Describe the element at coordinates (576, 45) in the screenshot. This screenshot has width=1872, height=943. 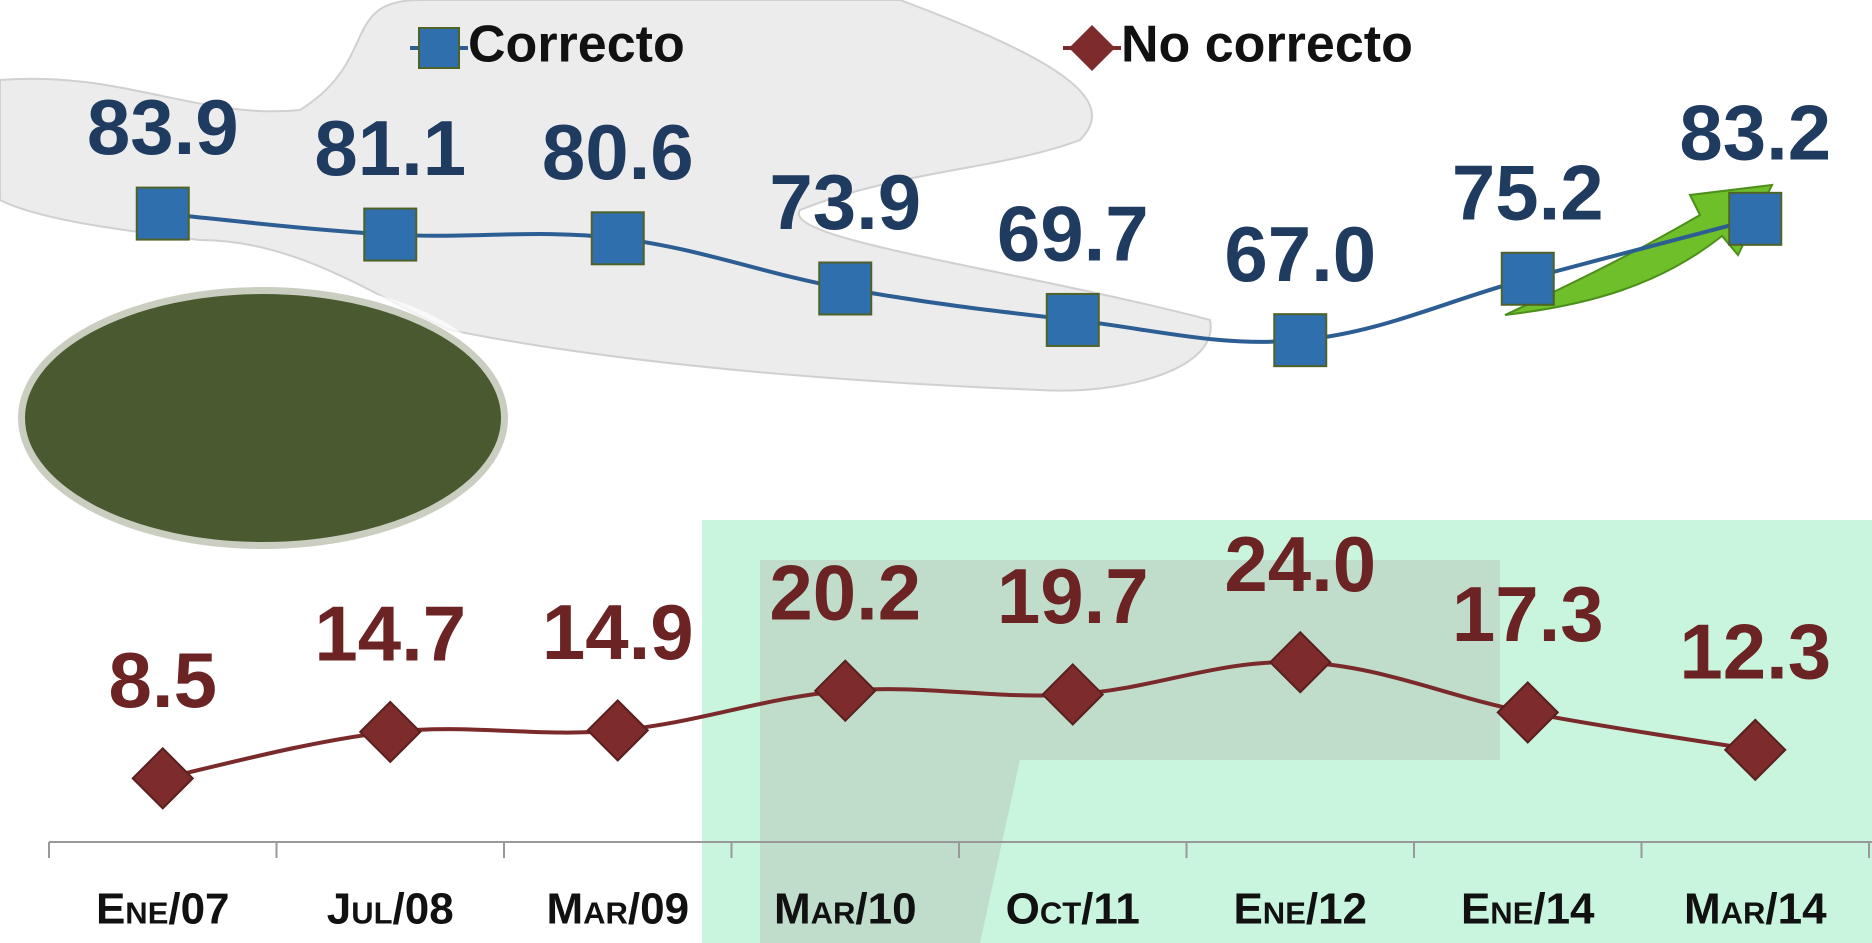
I see `legend-label: Correcto` at that location.